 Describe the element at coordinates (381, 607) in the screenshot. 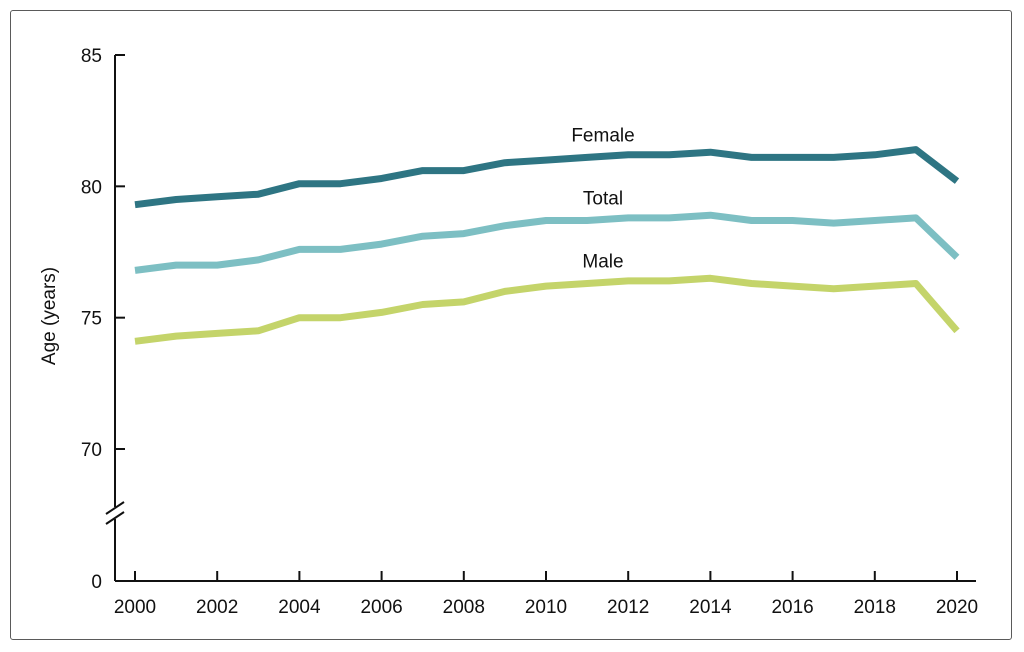

I see `x-tick-label: 2006` at that location.